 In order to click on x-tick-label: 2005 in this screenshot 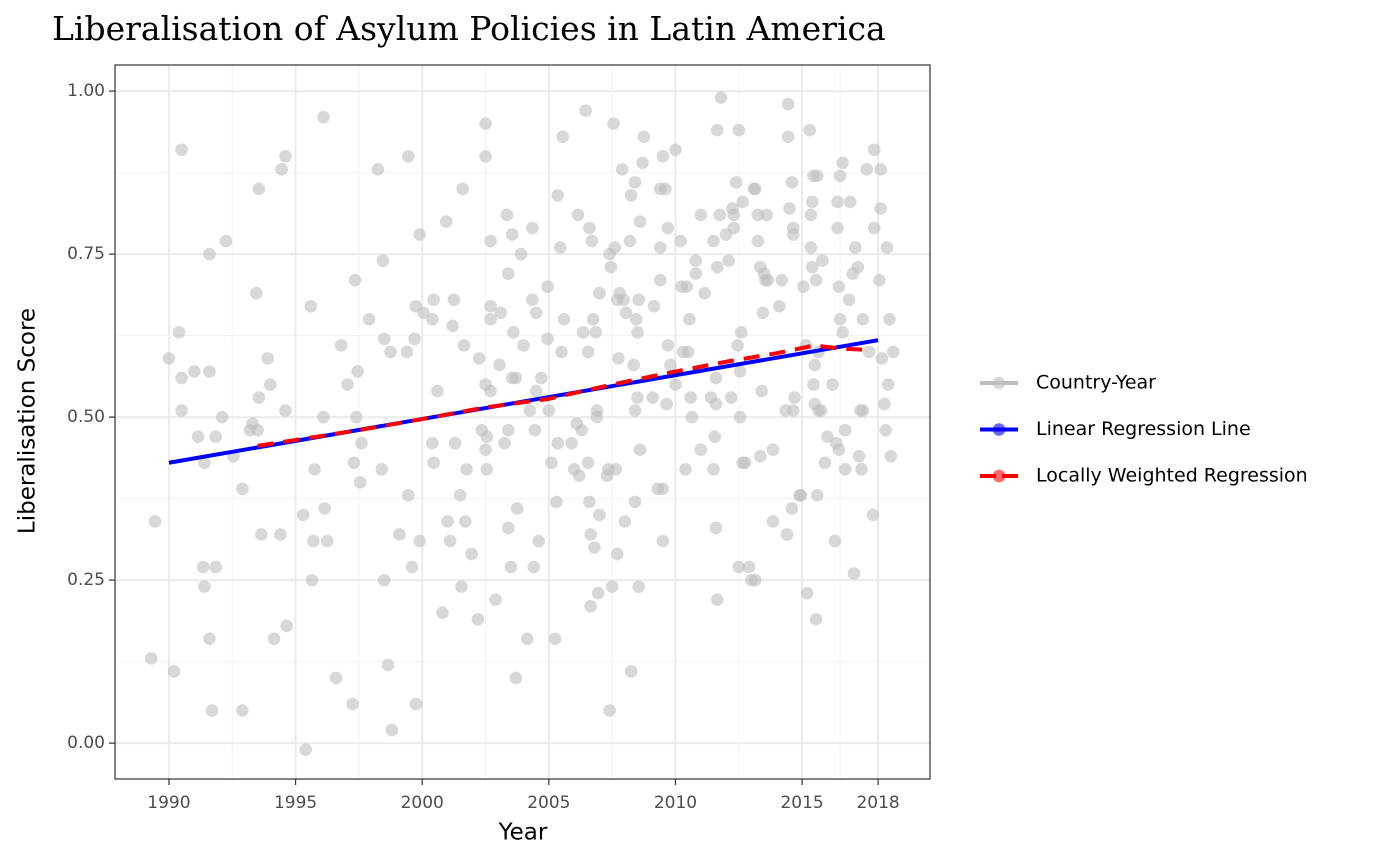, I will do `click(548, 803)`.